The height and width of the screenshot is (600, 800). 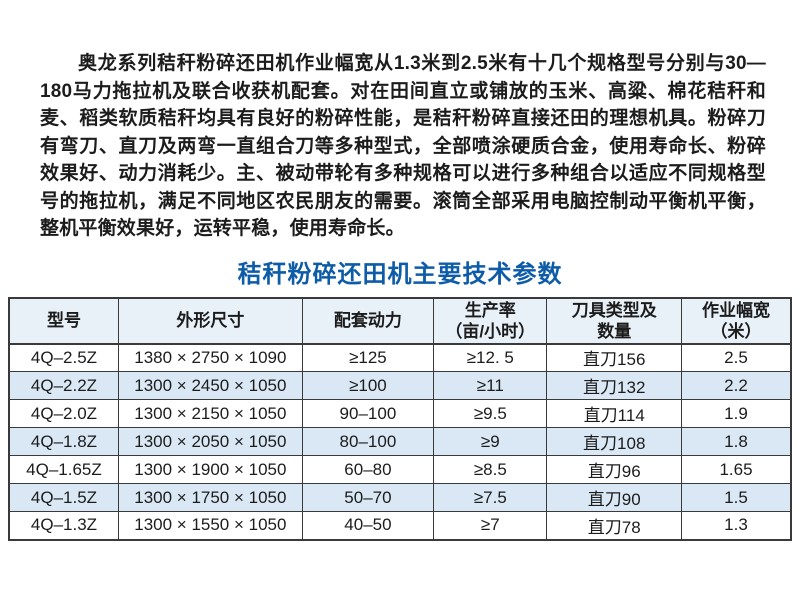 I want to click on cell-power: 60–80, so click(x=368, y=469).